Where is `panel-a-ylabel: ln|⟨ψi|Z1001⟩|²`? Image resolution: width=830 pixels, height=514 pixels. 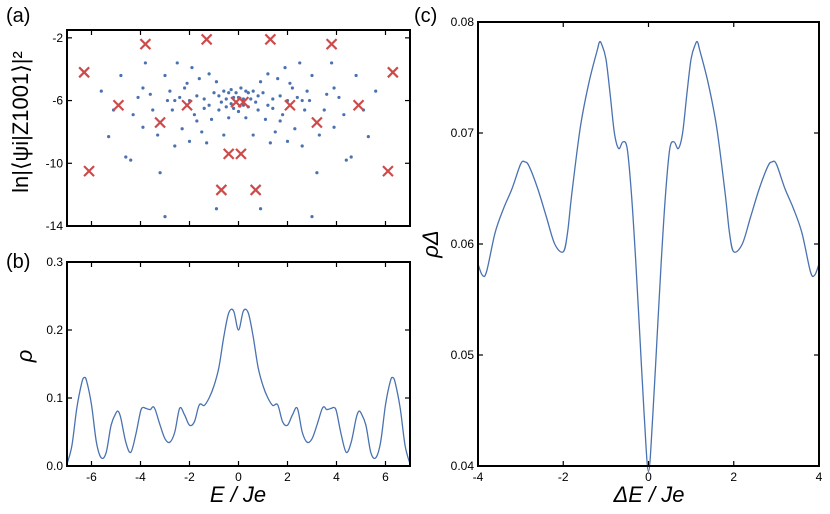 panel-a-ylabel: ln|⟨ψi|Z1001⟩|² is located at coordinates (20, 122).